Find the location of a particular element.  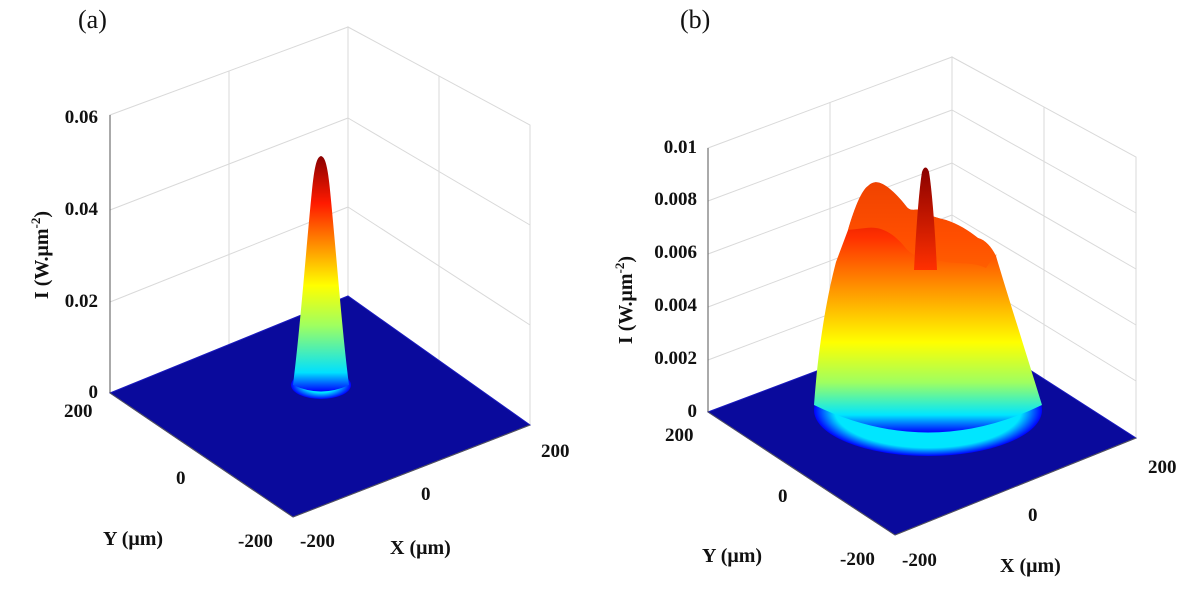

z-tick-b-4: 0.008 is located at coordinates (675, 199).